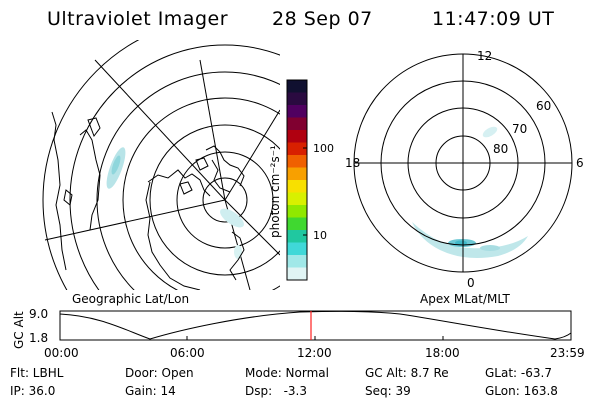  I want to click on geo-aurora-emission, so click(175, 203).